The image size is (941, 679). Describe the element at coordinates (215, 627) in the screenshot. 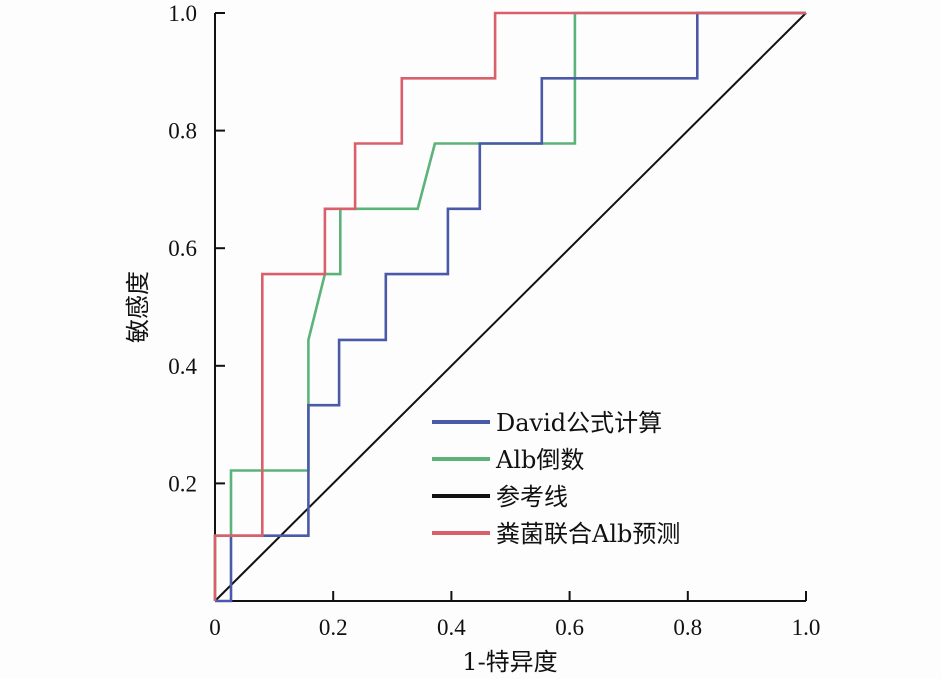

I see `x-tick-label: 0` at that location.